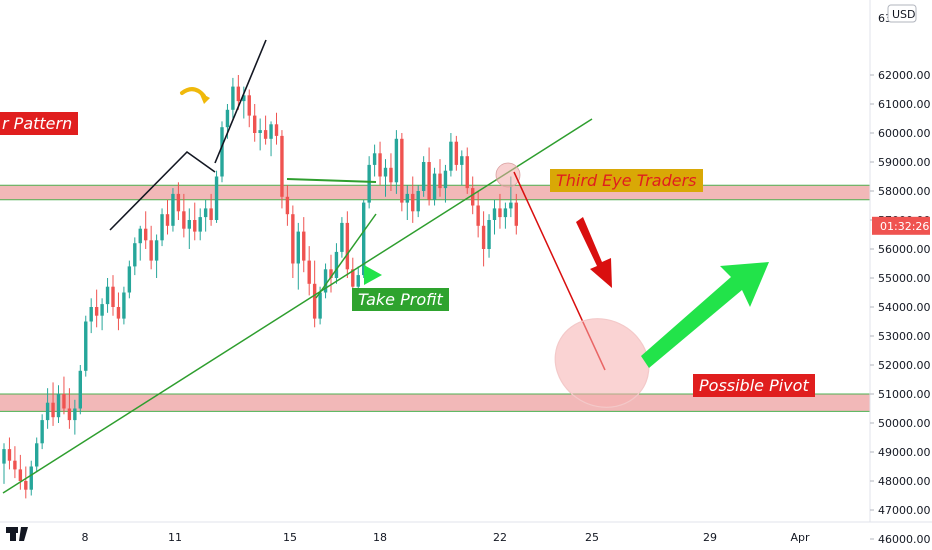 This screenshot has width=932, height=550. I want to click on current-price-badge-box, so click(901, 225).